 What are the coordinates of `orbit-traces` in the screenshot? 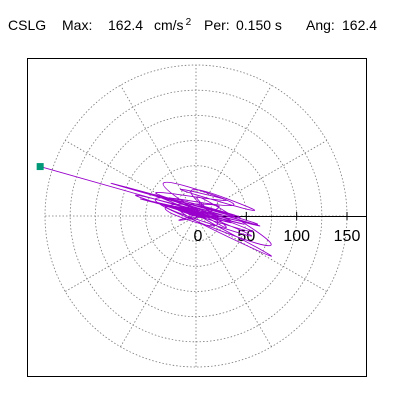 It's located at (191, 219).